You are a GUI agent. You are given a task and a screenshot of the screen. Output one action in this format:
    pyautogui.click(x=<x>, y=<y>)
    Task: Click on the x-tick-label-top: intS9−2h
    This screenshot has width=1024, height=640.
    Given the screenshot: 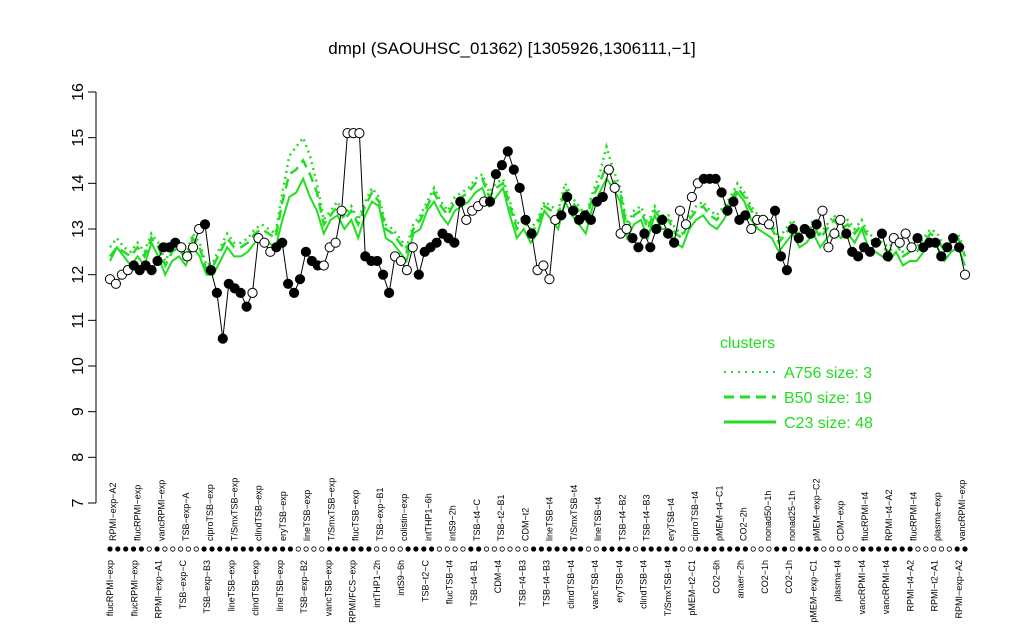 What is the action you would take?
    pyautogui.click(x=453, y=523)
    